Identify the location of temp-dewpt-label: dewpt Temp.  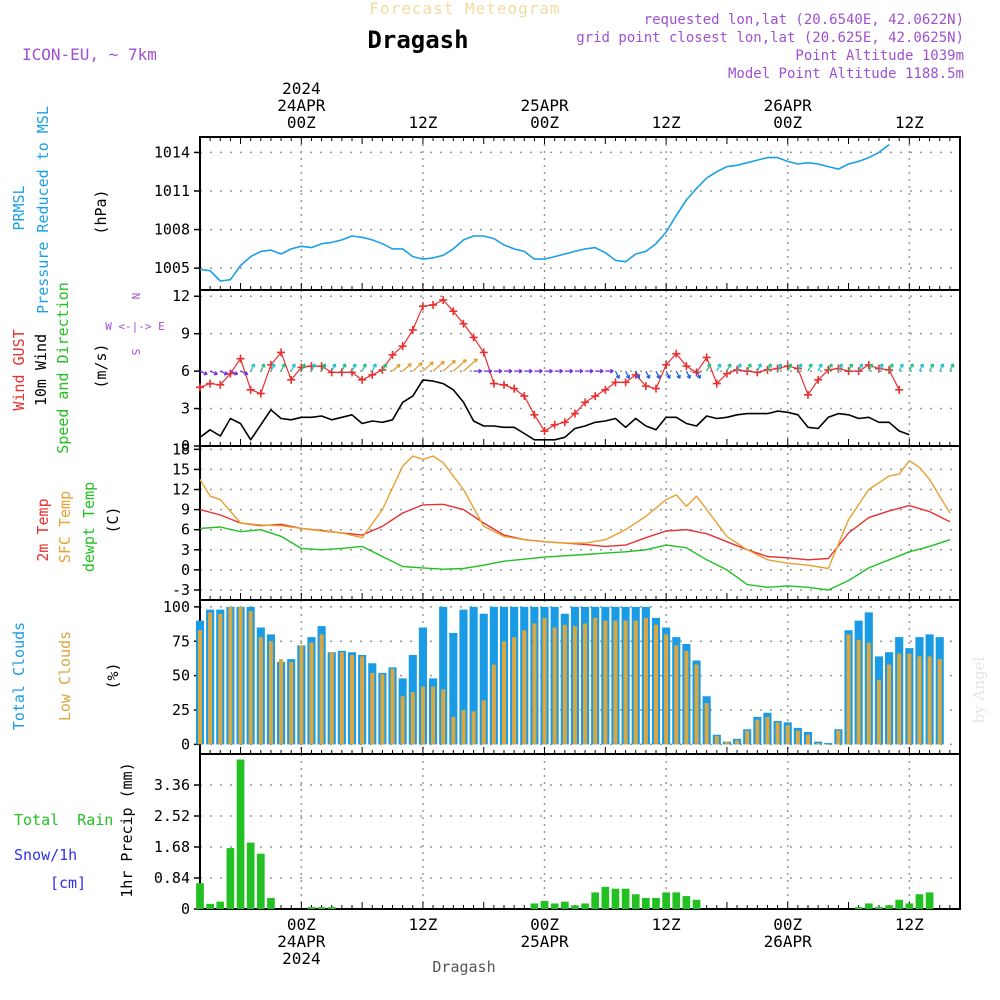
(89, 527).